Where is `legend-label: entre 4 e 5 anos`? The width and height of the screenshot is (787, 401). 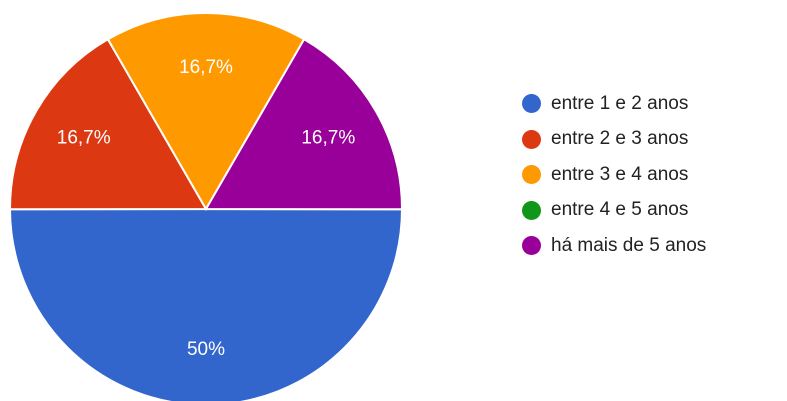 legend-label: entre 4 e 5 anos is located at coordinates (620, 209).